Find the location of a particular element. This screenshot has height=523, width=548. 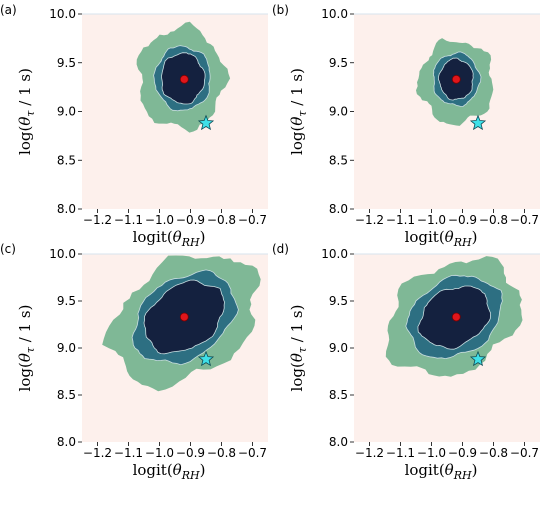

panel-label: (b) is located at coordinates (280, 10).